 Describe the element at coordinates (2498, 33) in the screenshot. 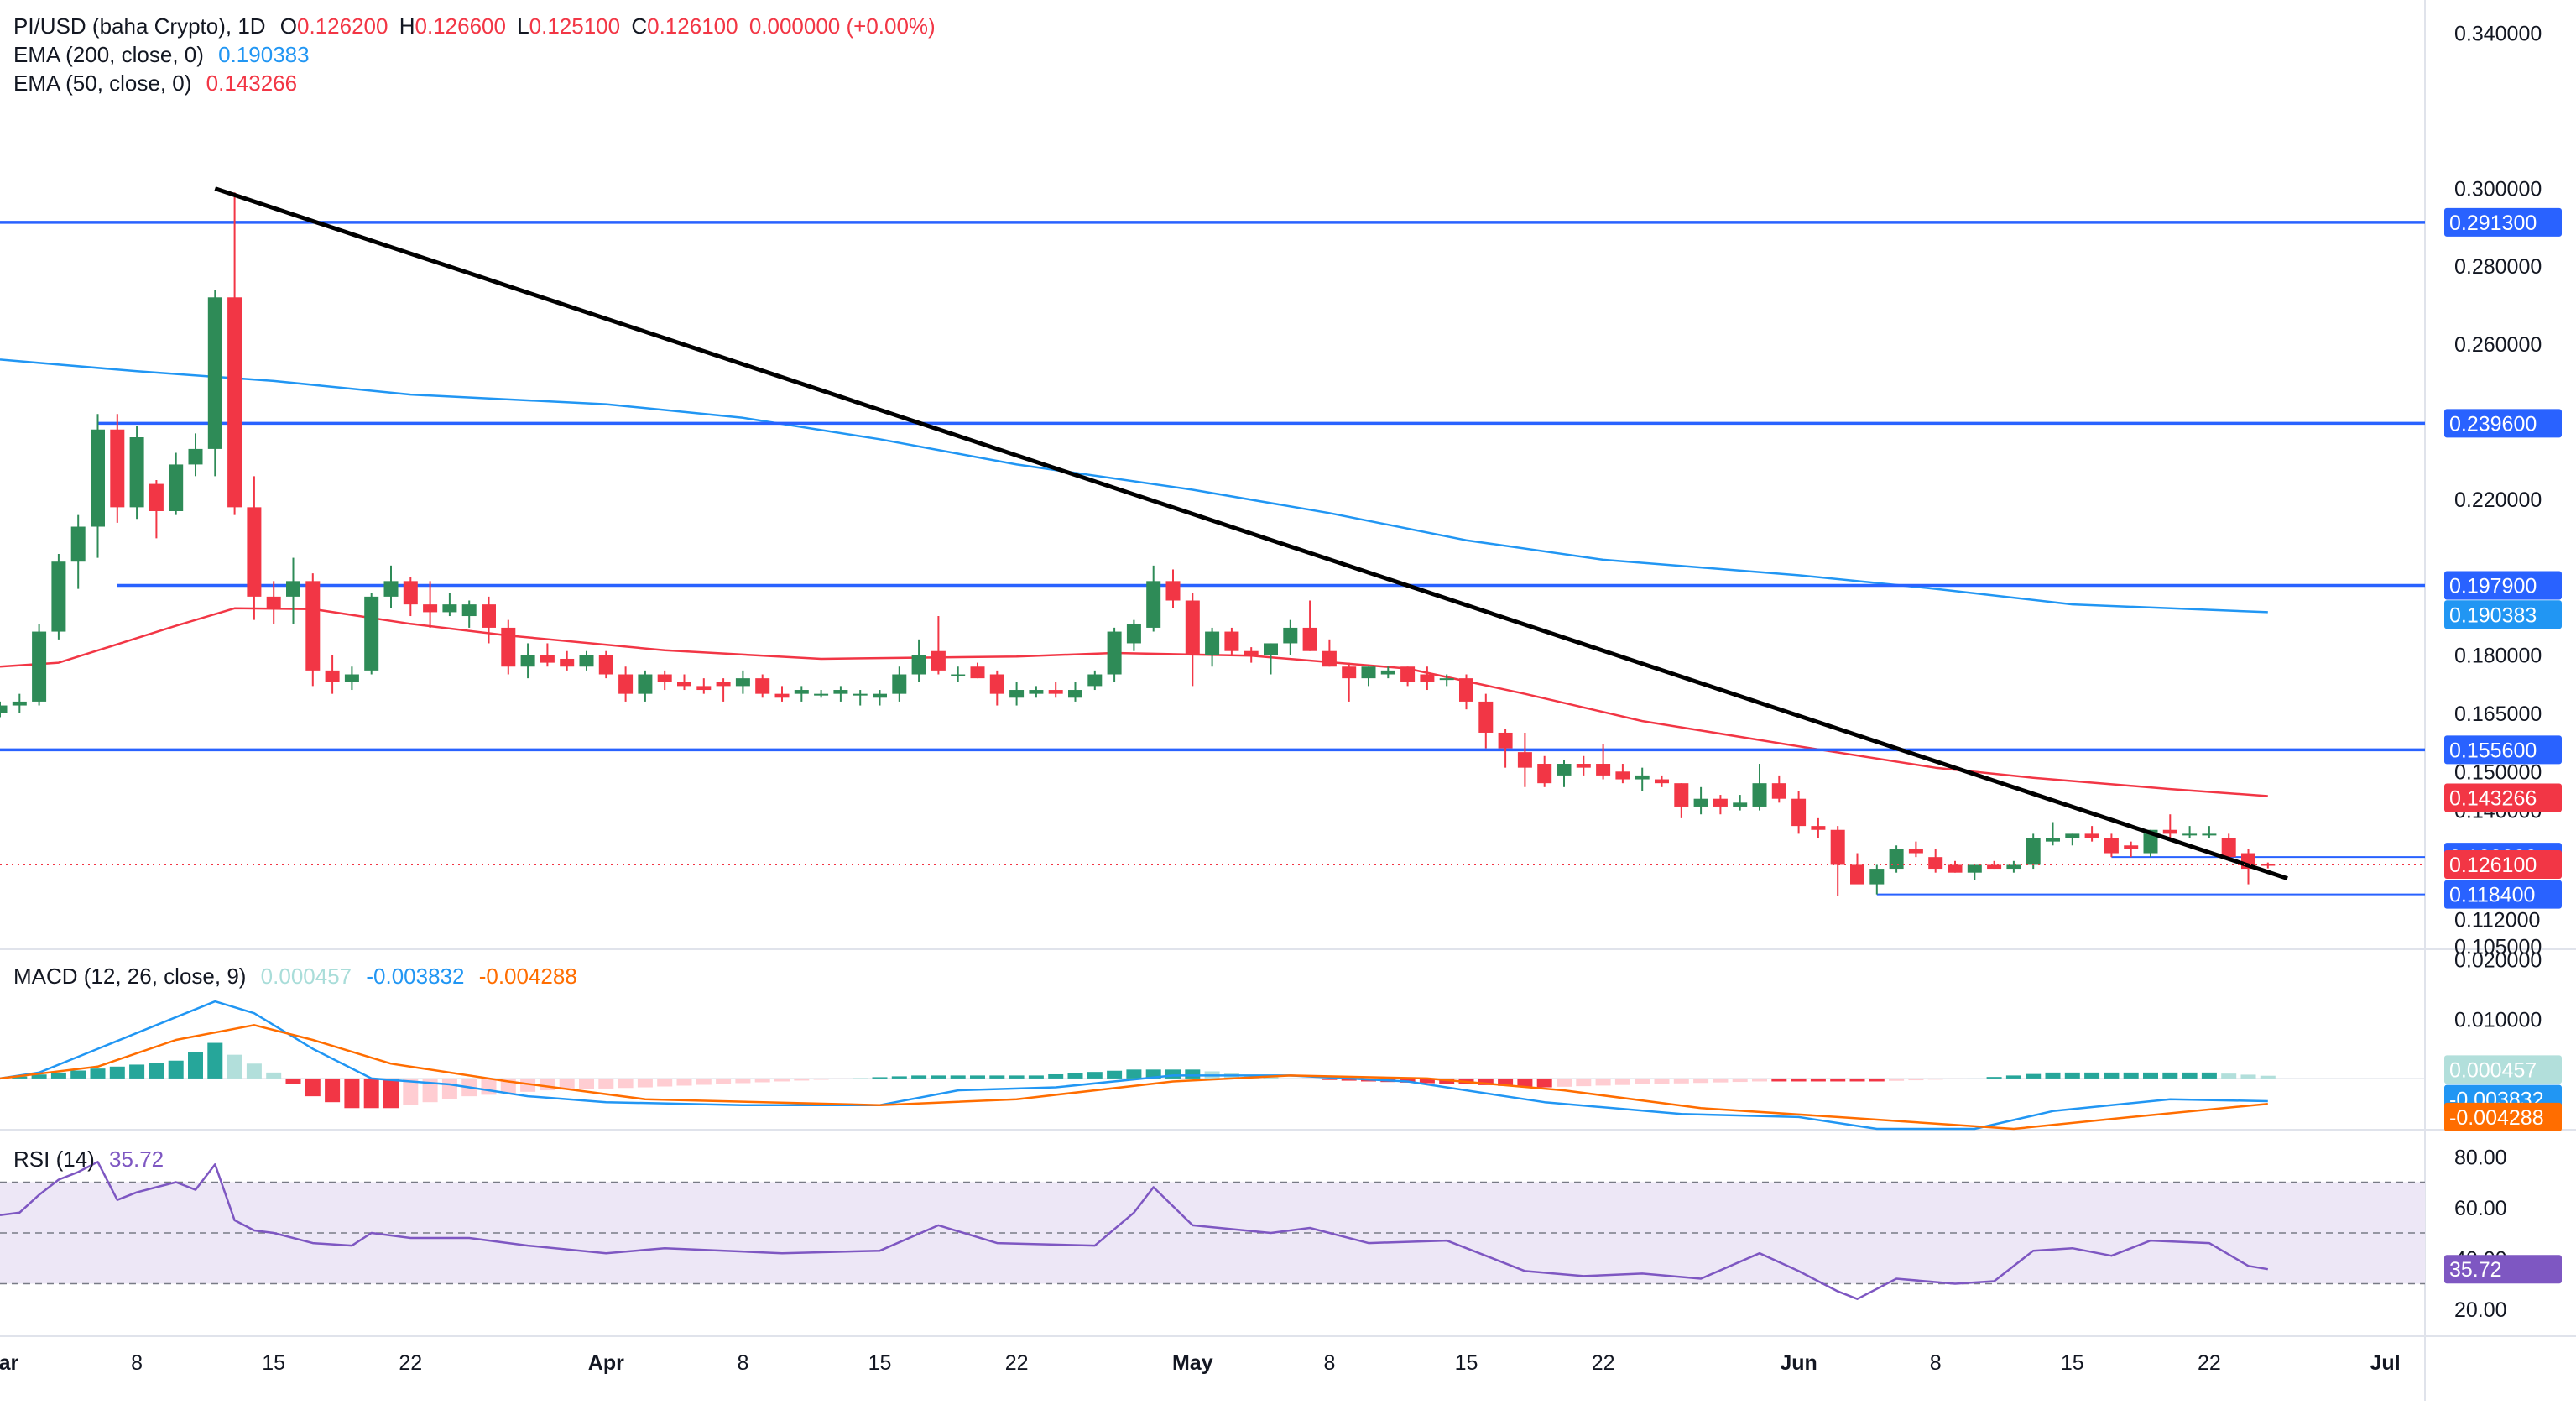

I see `price-tick-label: 0.340000` at that location.